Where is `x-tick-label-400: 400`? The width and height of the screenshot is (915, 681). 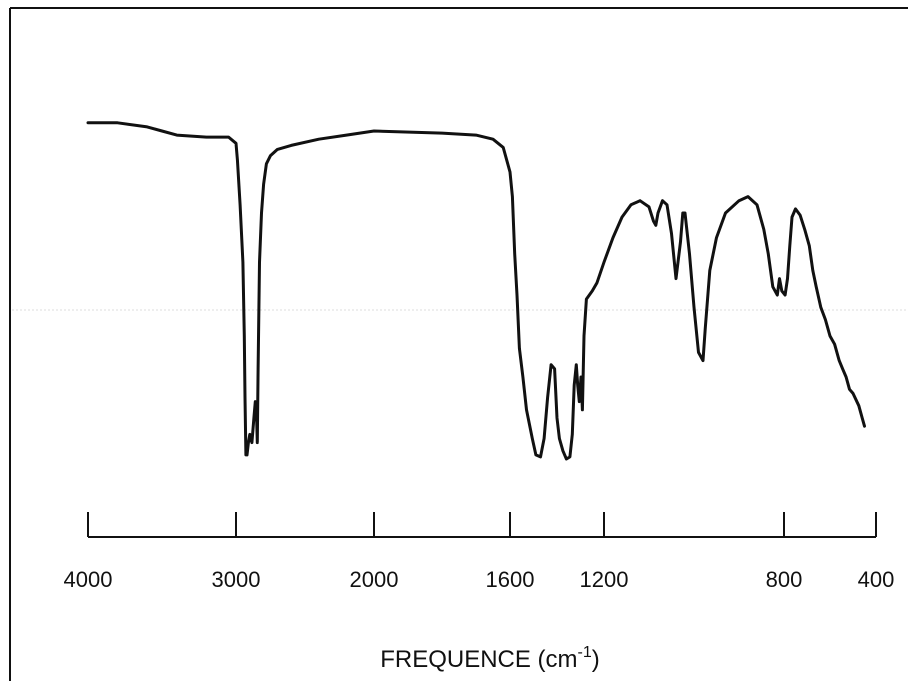
x-tick-label-400: 400 is located at coordinates (876, 579).